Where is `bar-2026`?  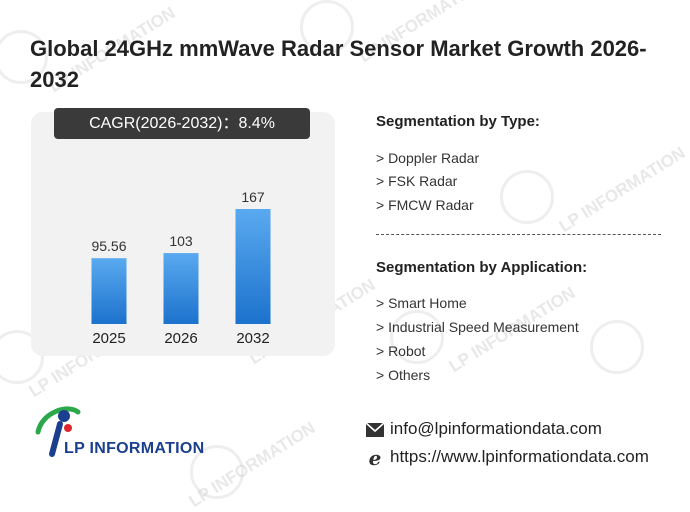
bar-2026 is located at coordinates (181, 288).